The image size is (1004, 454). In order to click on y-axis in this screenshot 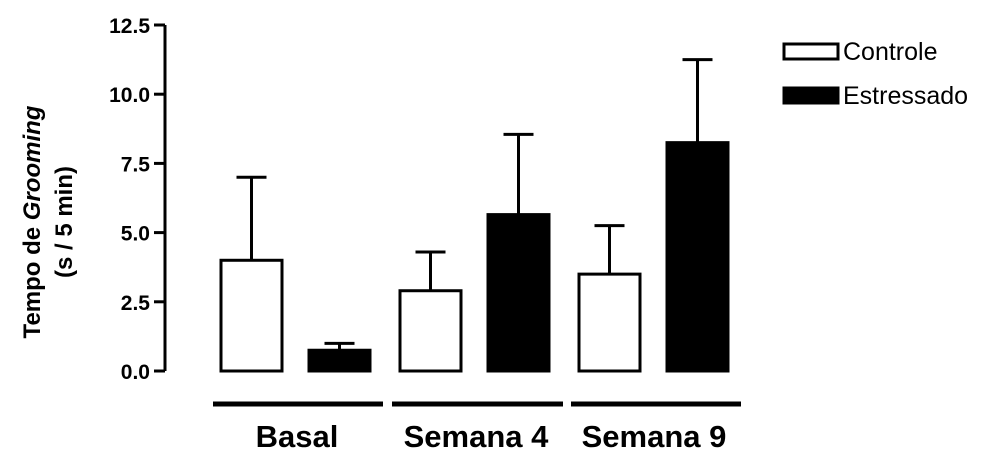, I will do `click(160, 198)`.